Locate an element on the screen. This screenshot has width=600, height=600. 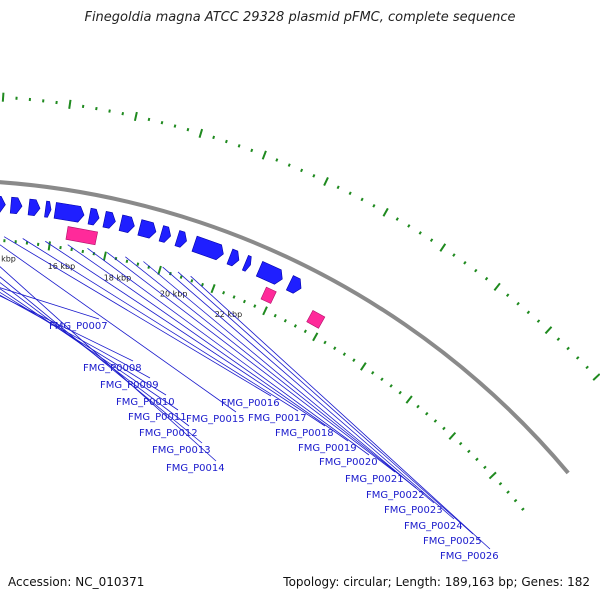
accession-text: Accession: NC_010371 is located at coordinates (76, 582).